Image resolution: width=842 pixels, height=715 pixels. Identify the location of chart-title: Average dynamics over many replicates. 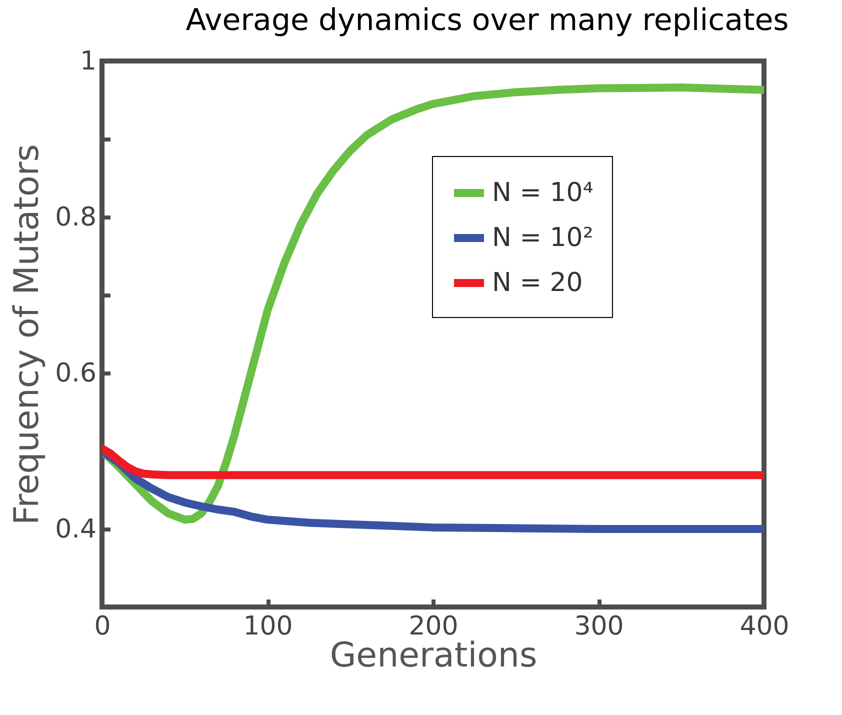
(487, 20).